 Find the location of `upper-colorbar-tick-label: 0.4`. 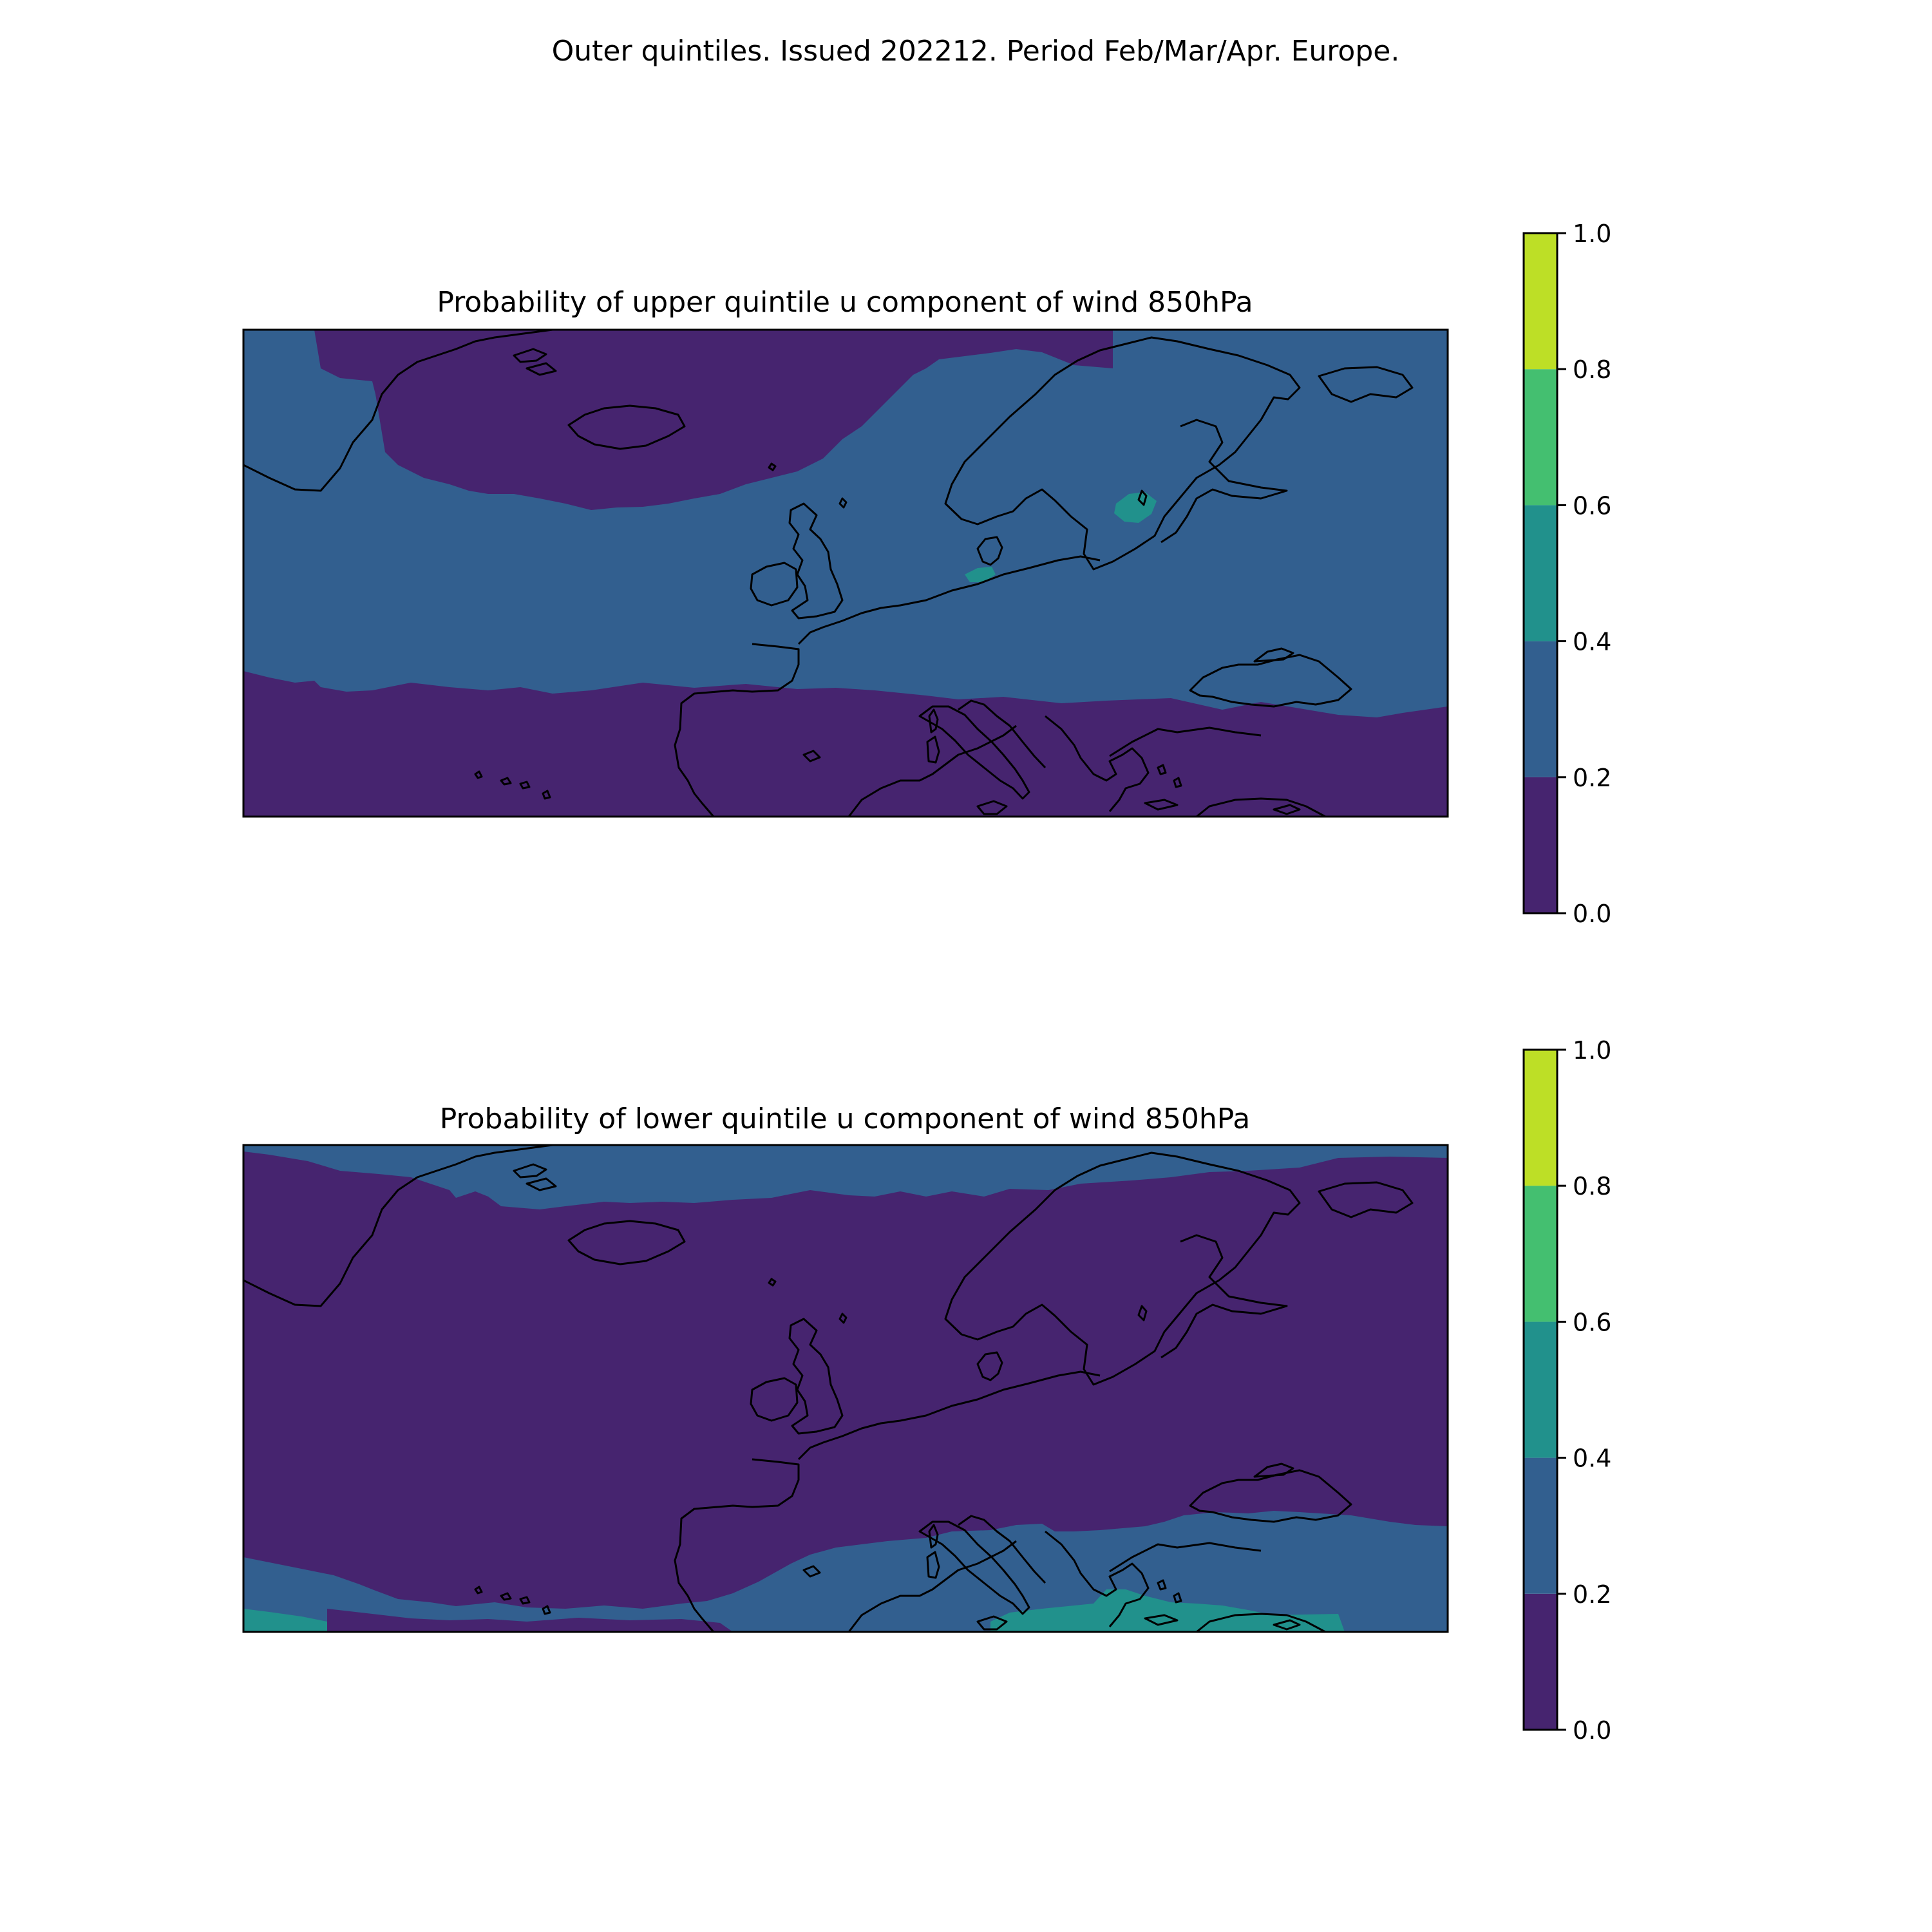

upper-colorbar-tick-label: 0.4 is located at coordinates (1592, 642).